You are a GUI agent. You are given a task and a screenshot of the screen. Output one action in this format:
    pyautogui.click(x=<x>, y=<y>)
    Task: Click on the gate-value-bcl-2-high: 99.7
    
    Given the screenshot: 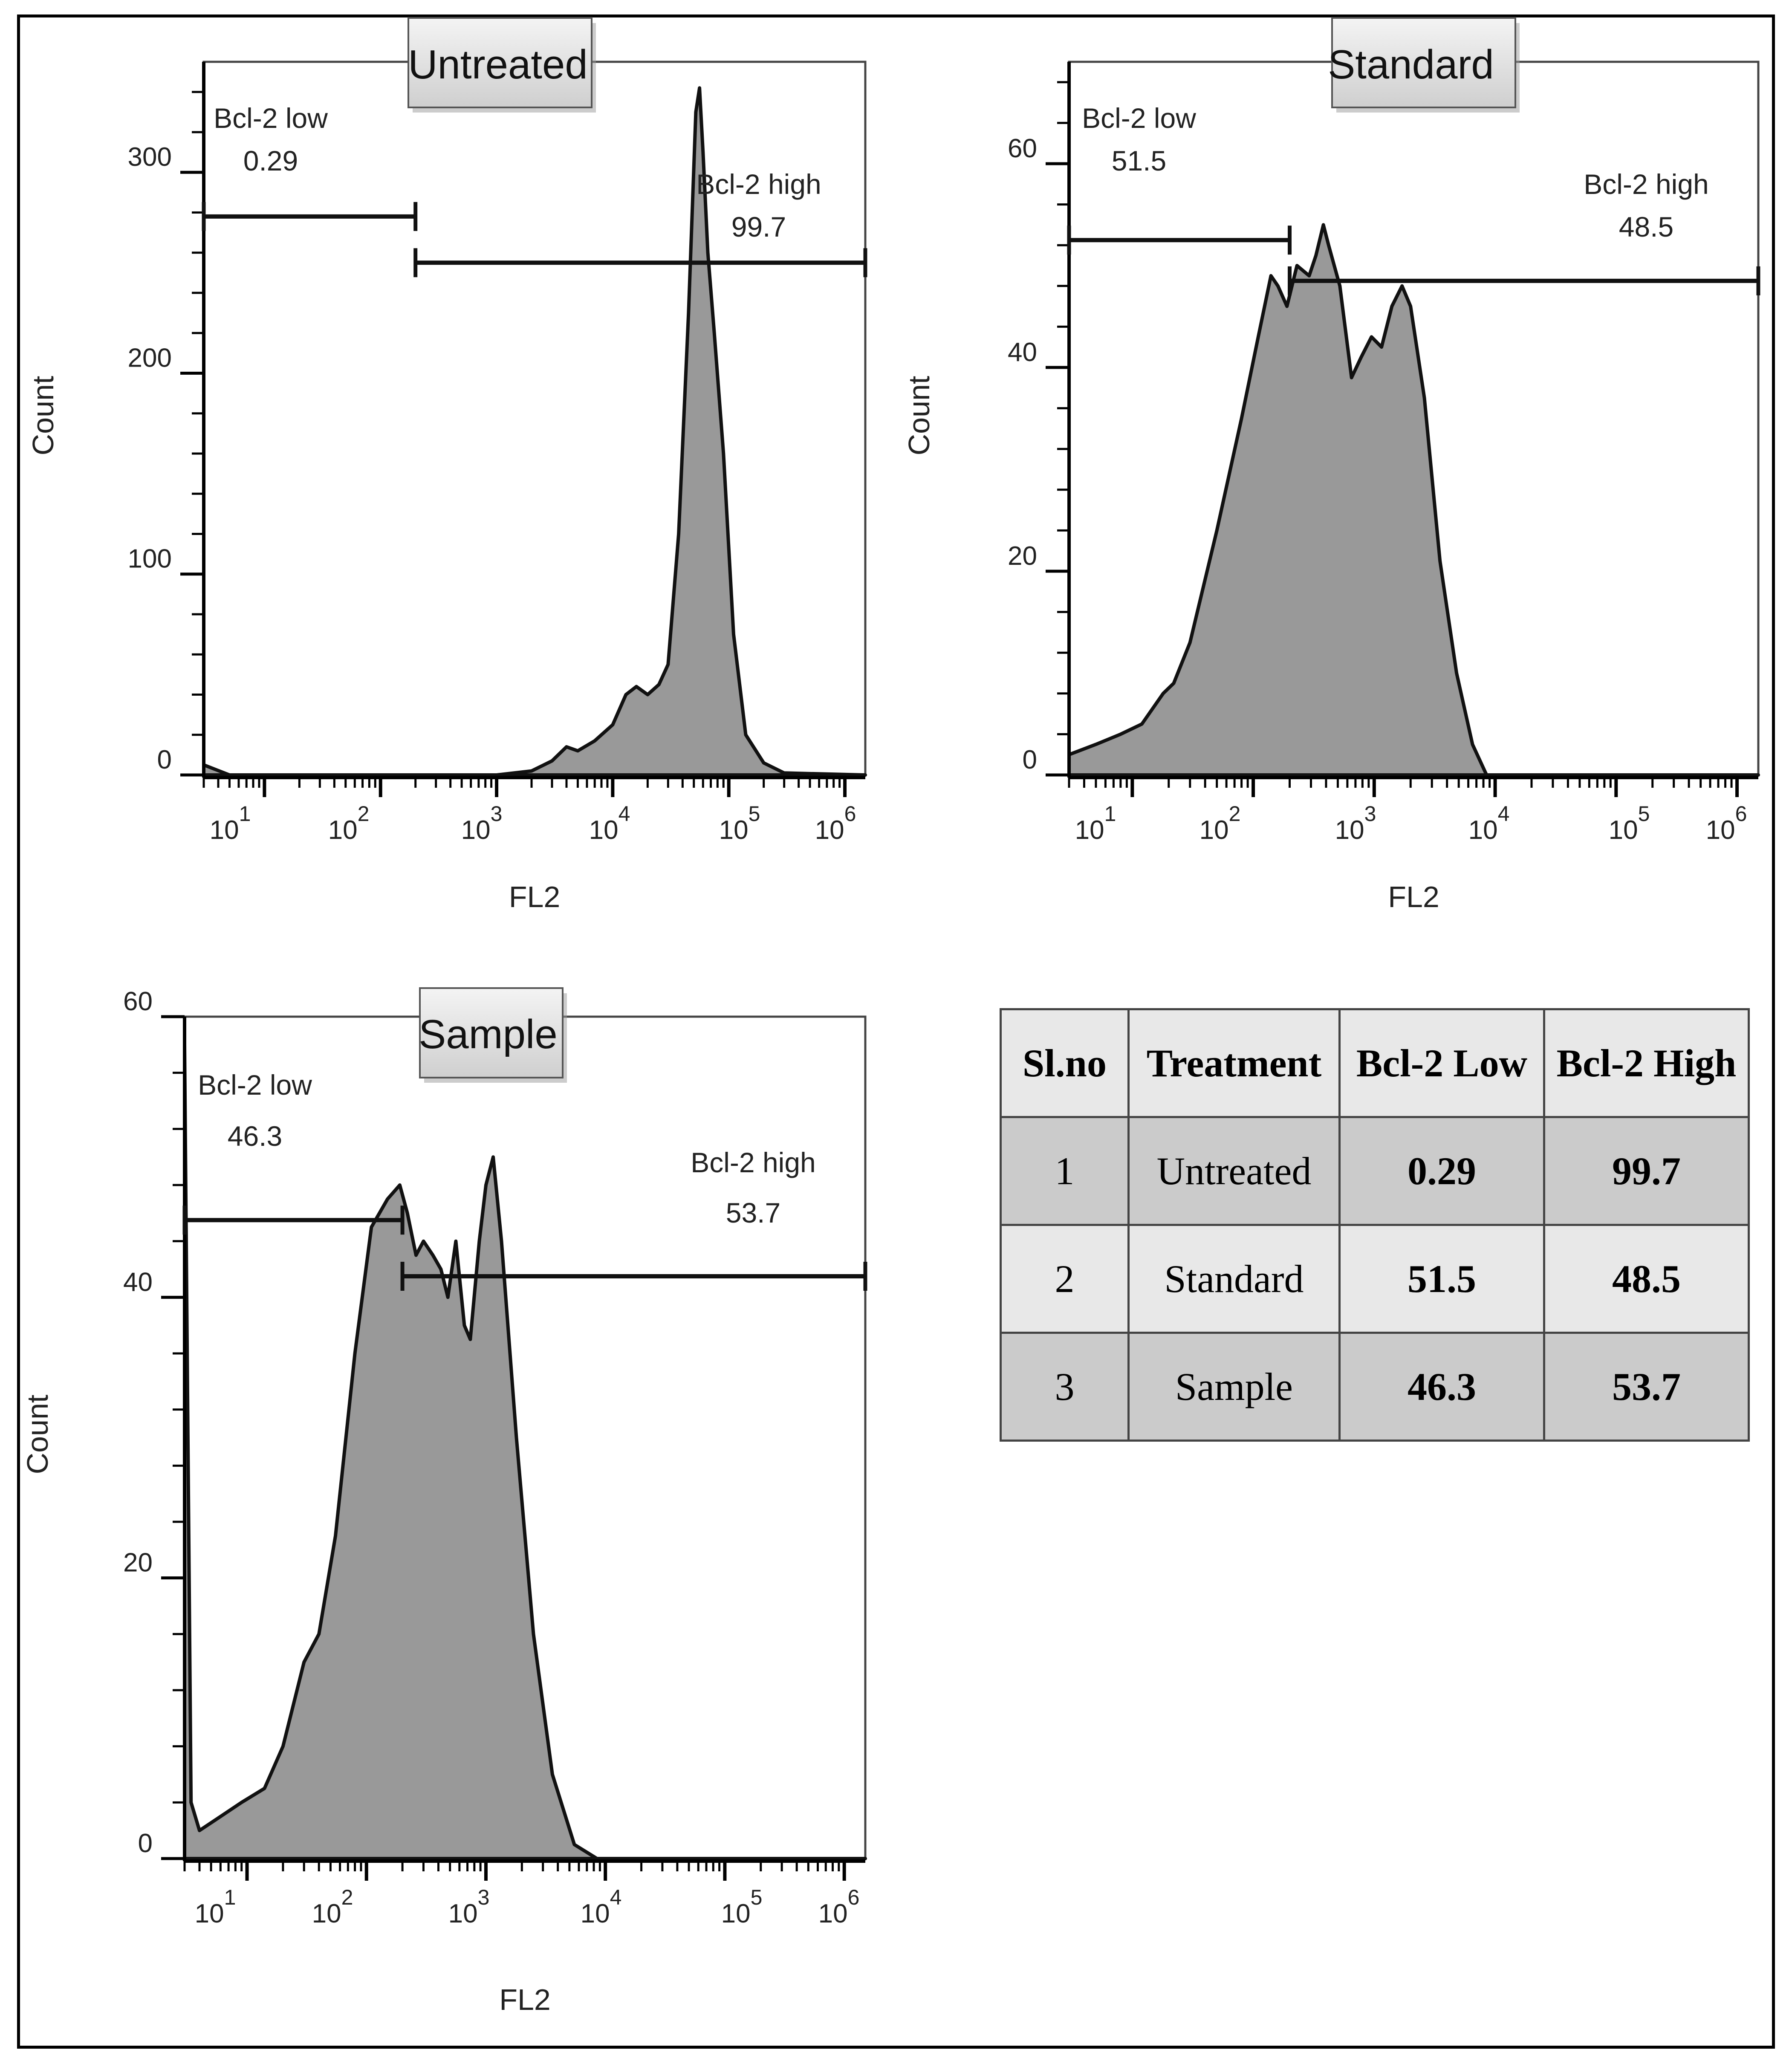 What is the action you would take?
    pyautogui.click(x=758, y=227)
    